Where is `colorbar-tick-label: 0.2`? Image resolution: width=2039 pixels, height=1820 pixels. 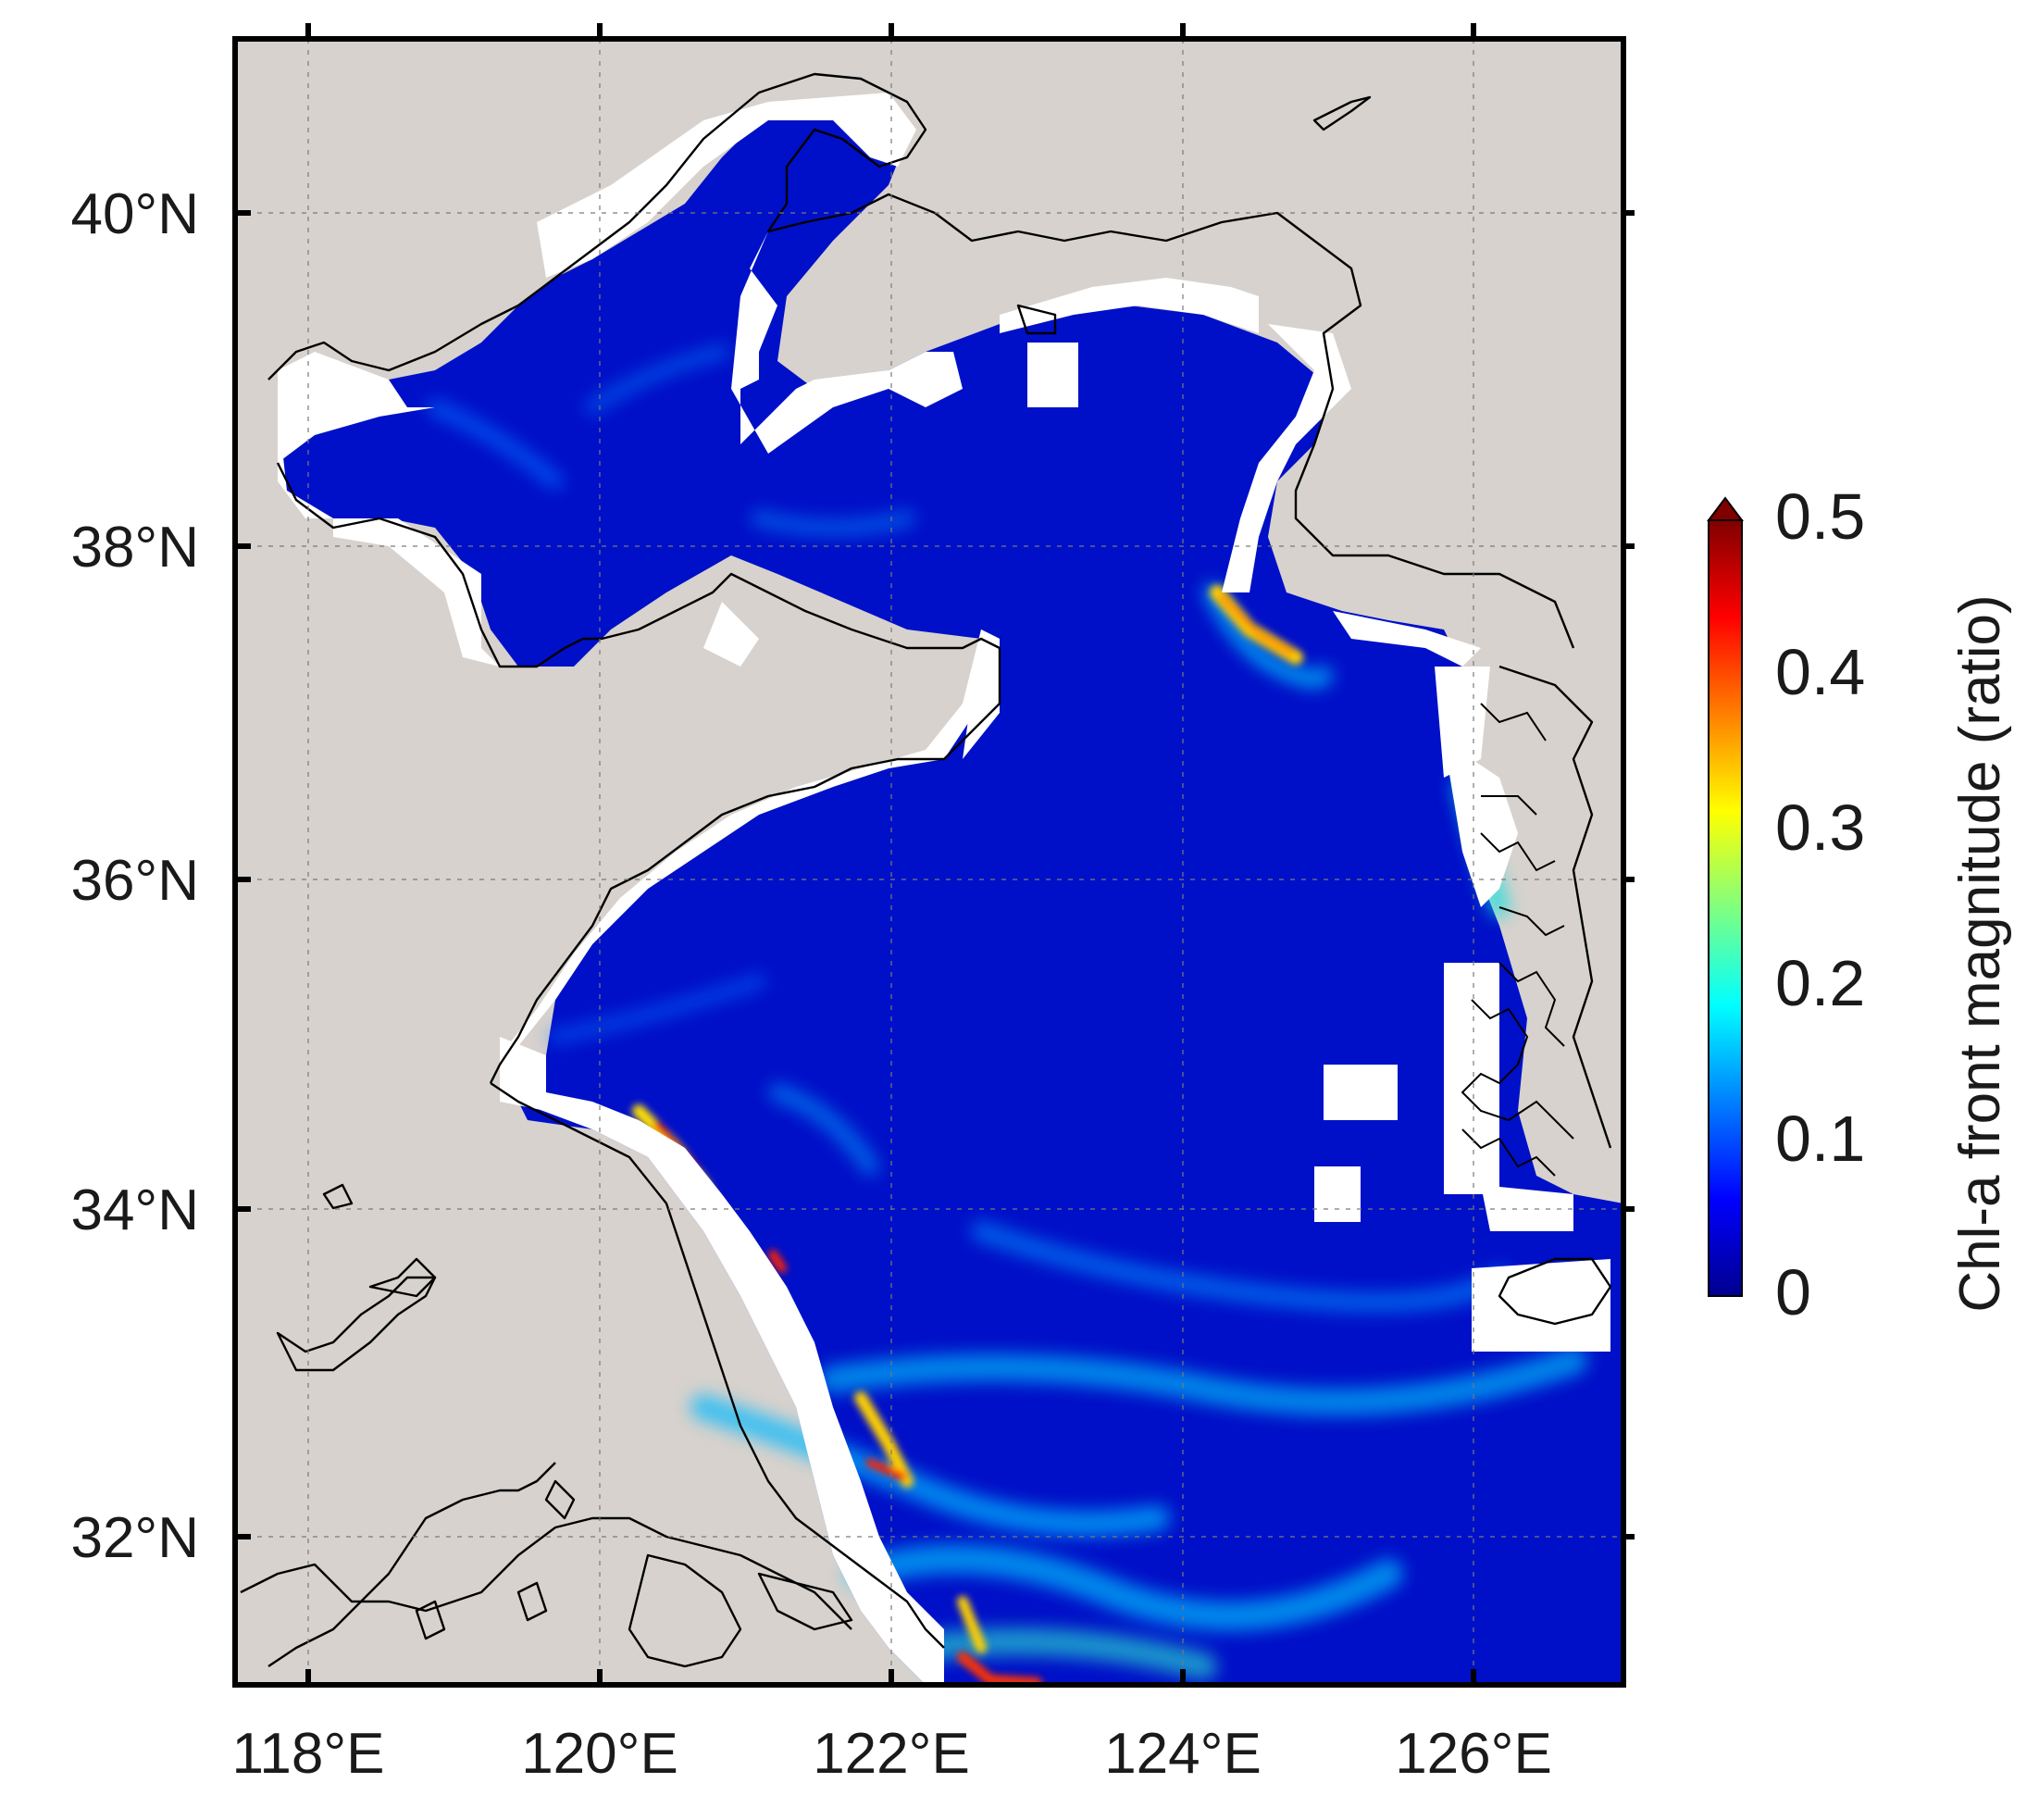
colorbar-tick-label: 0.2 is located at coordinates (1820, 983).